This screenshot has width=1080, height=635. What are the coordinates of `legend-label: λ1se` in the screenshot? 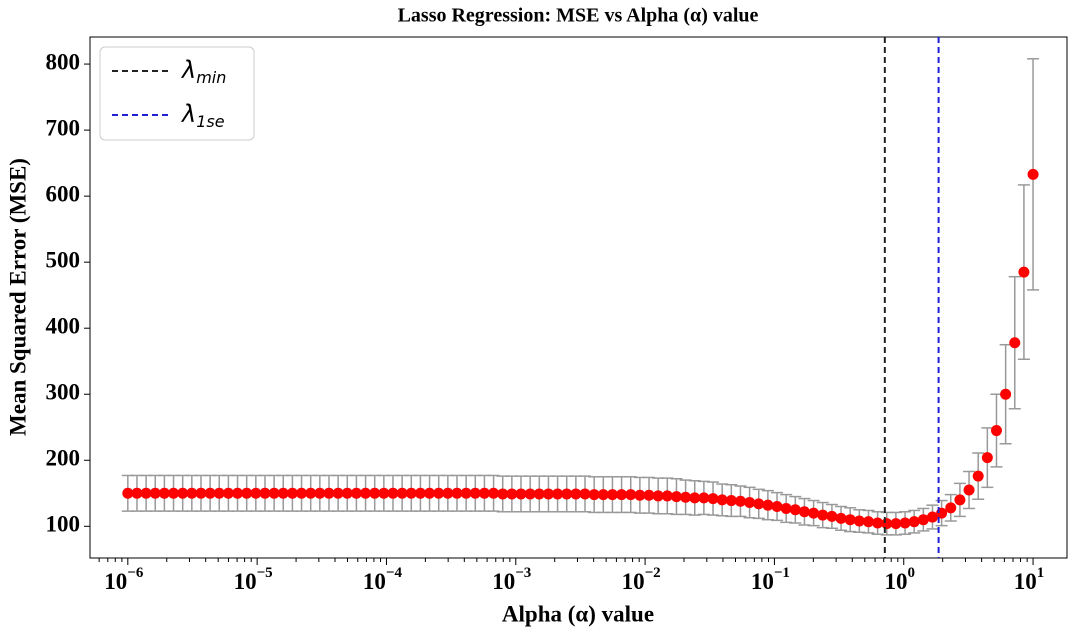 It's located at (202, 115).